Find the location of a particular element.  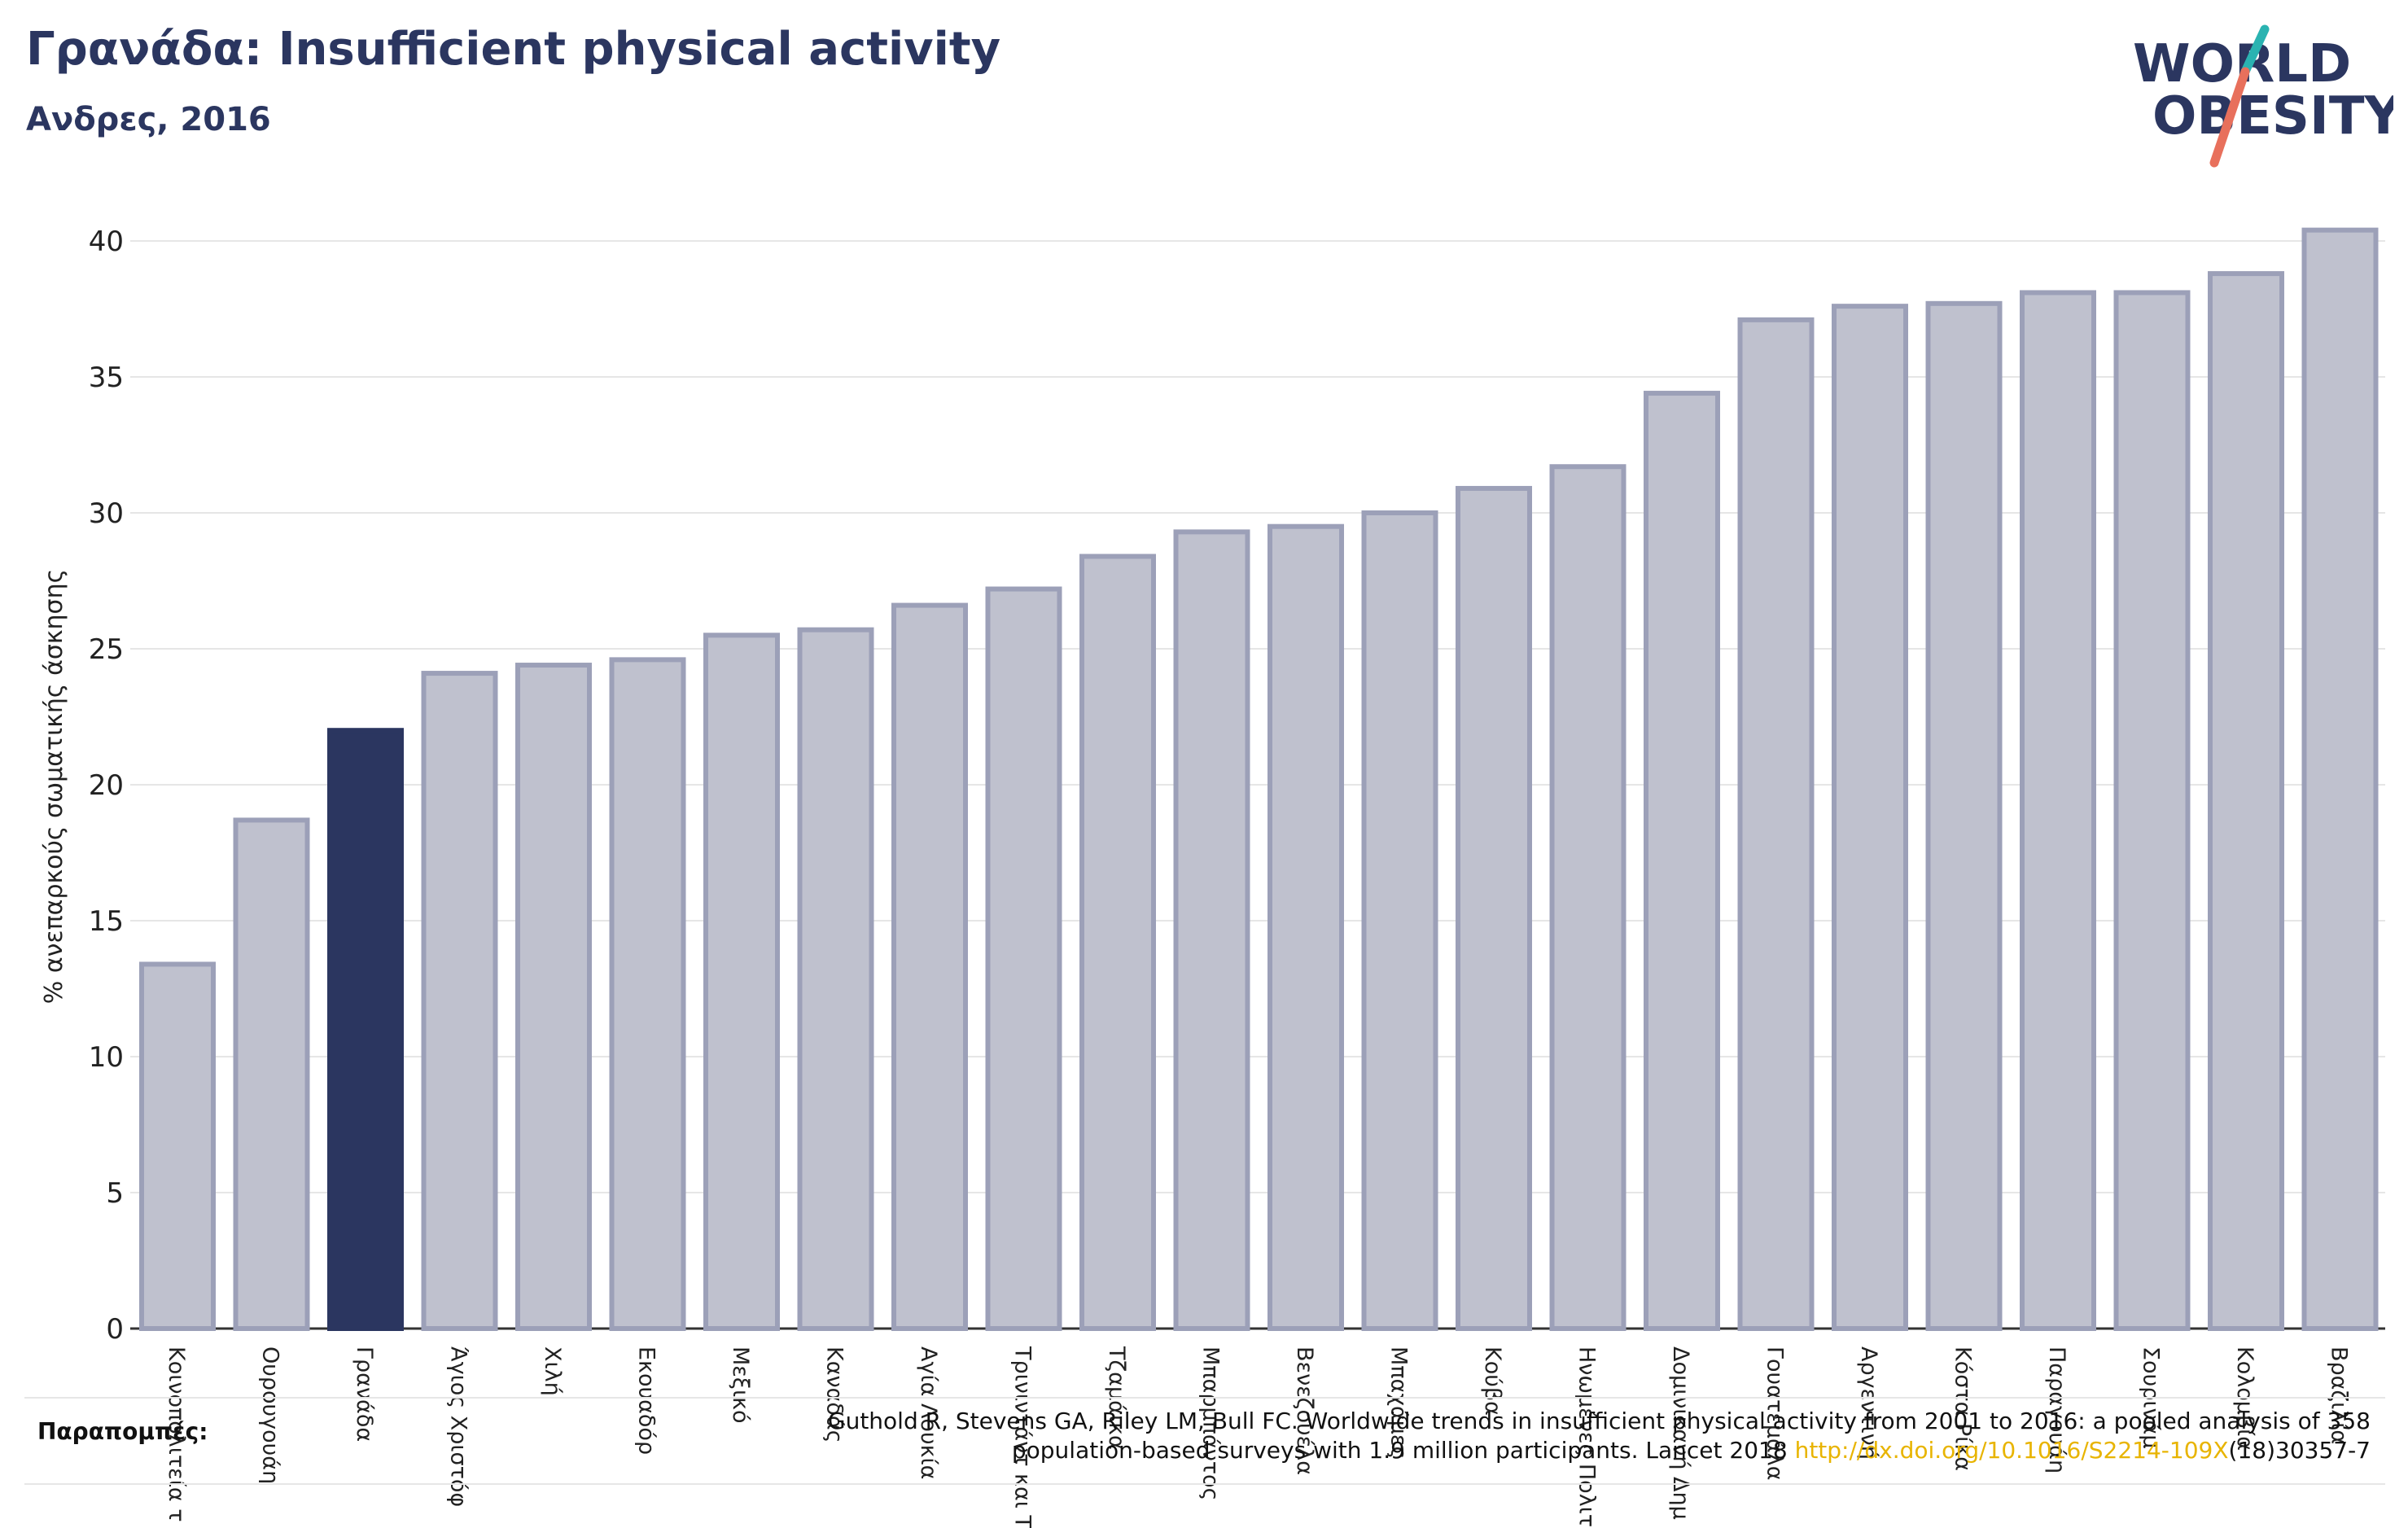

x-tick-label: Αργεντινή is located at coordinates (1869, 1403).